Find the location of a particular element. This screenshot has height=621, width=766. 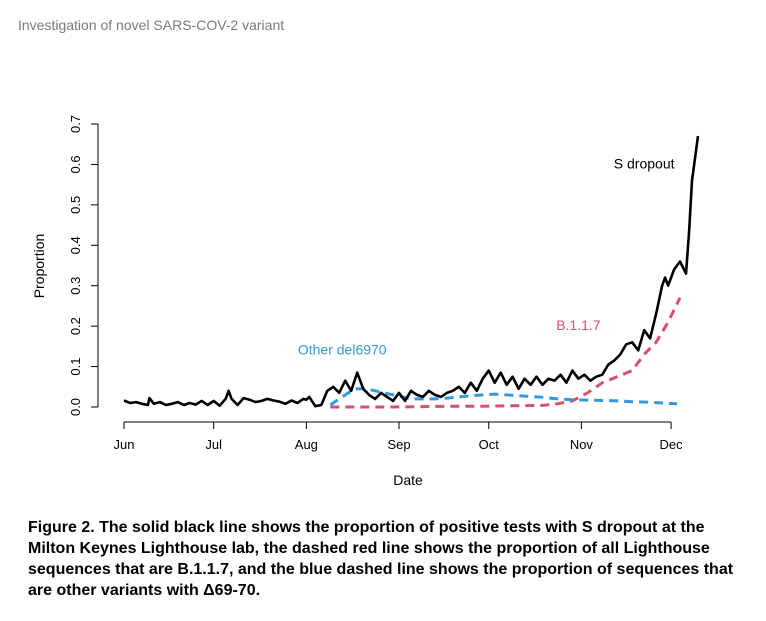

y-axis: 0.0 0.1 0.2 0.3 0.4 0.5 0.6 0.7 is located at coordinates (83, 265).